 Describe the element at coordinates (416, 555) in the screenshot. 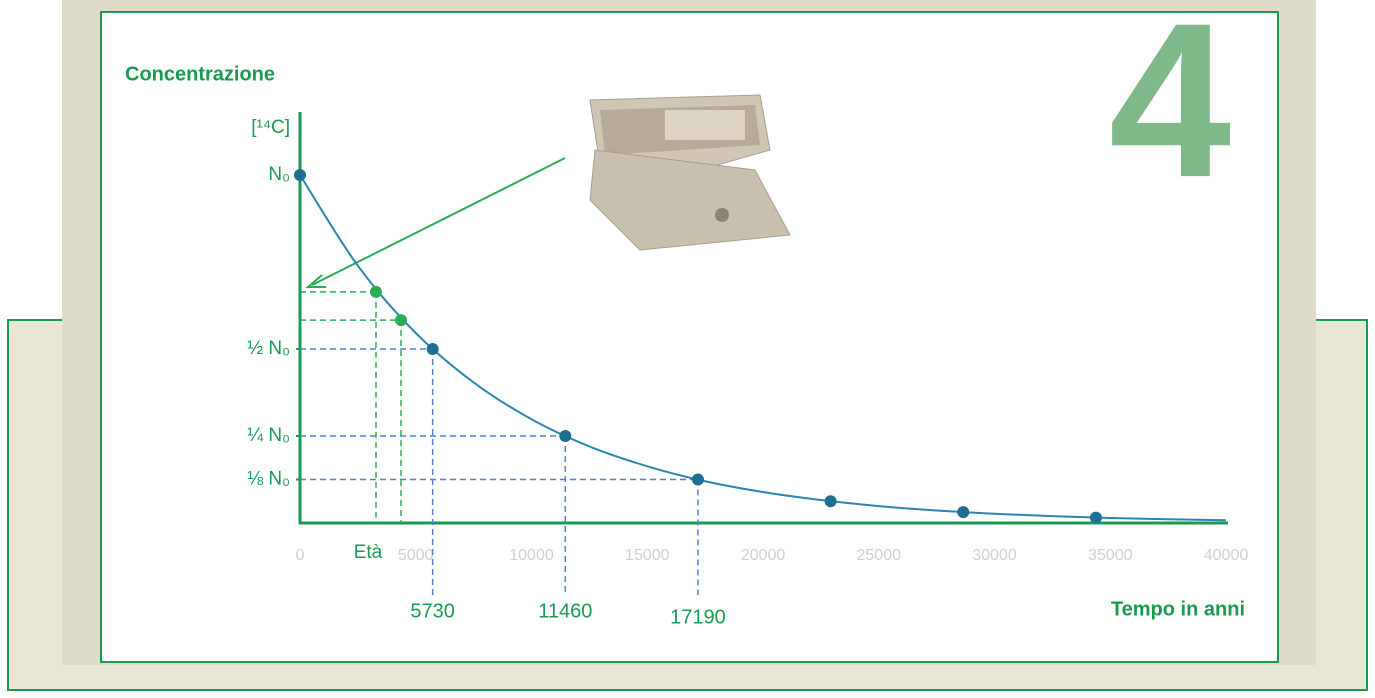

I see `x-tick-label: 5000` at that location.